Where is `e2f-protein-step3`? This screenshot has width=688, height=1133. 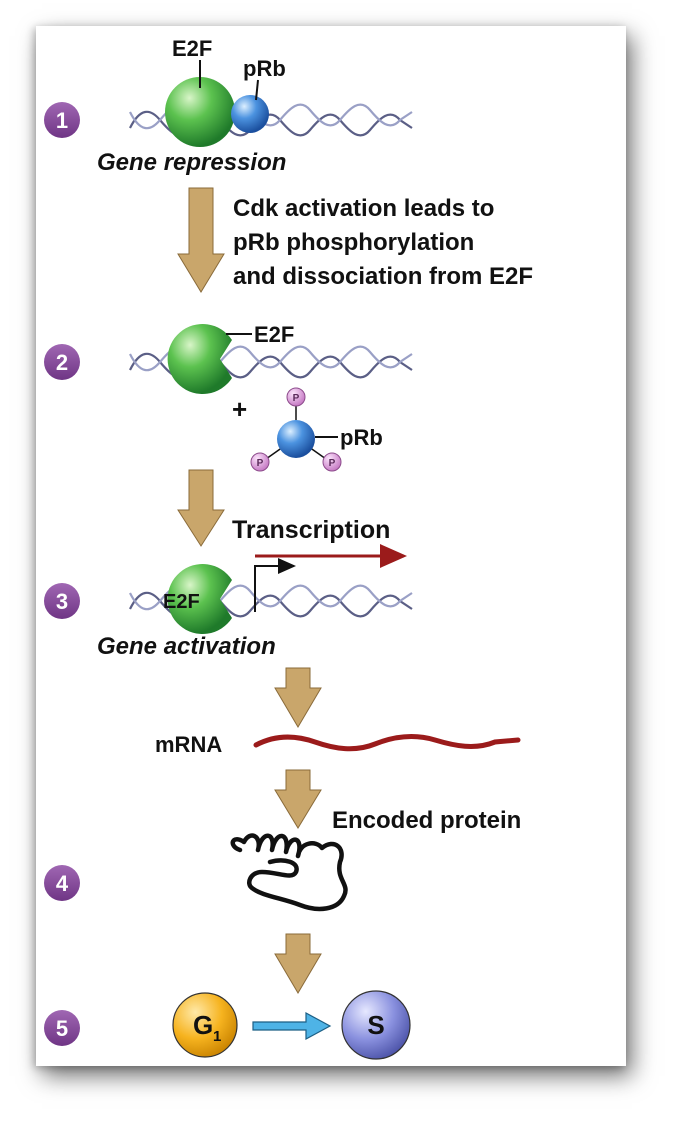
e2f-protein-step3 is located at coordinates (199, 598).